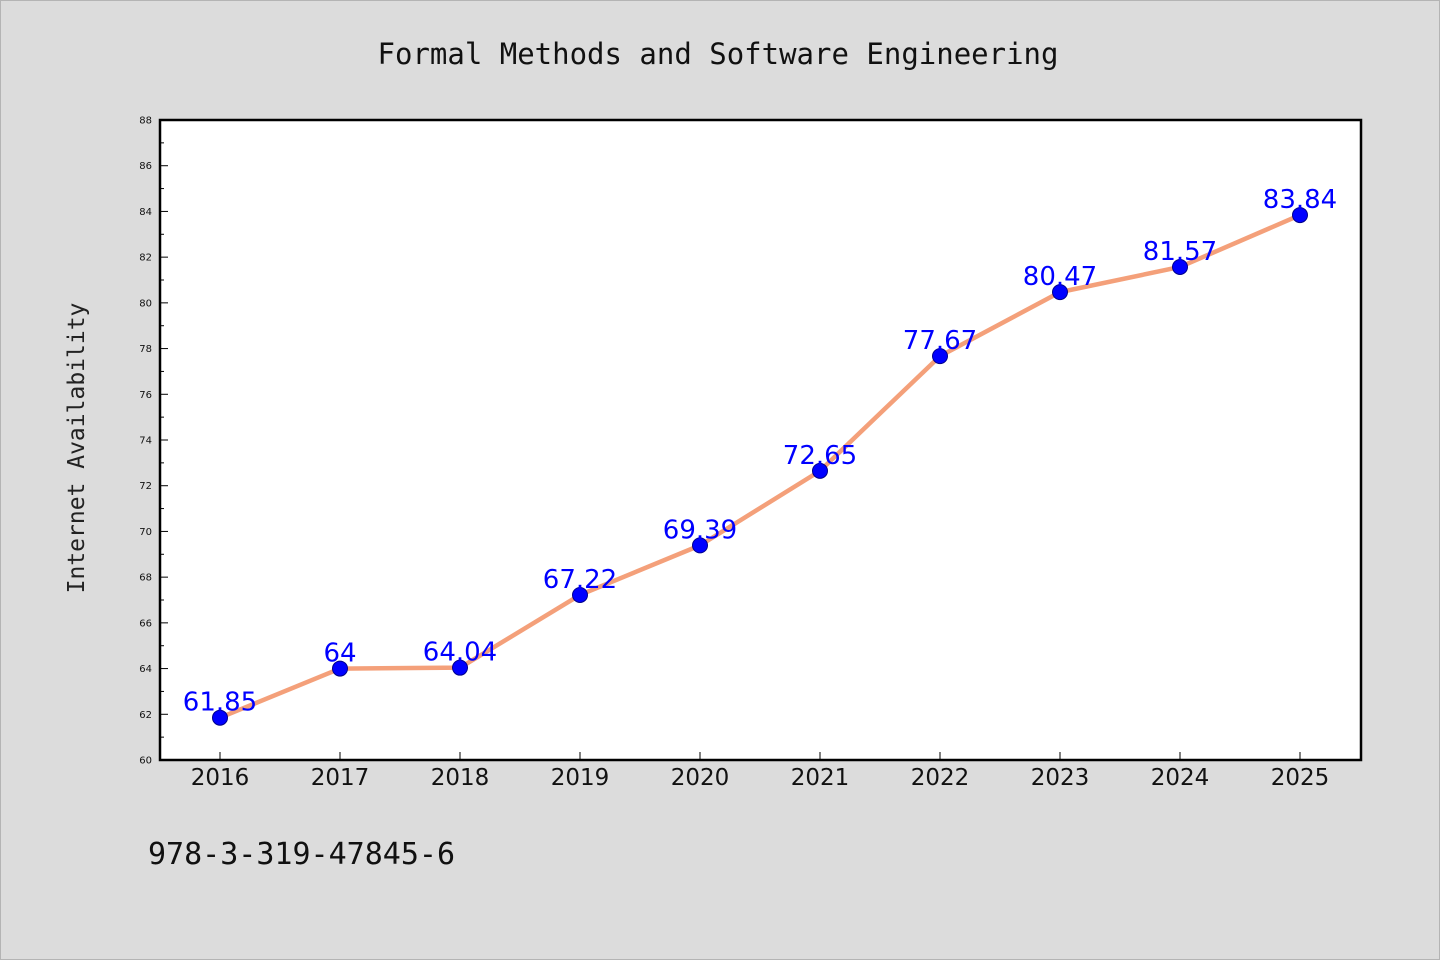  I want to click on y-tick-label: 88, so click(145, 121).